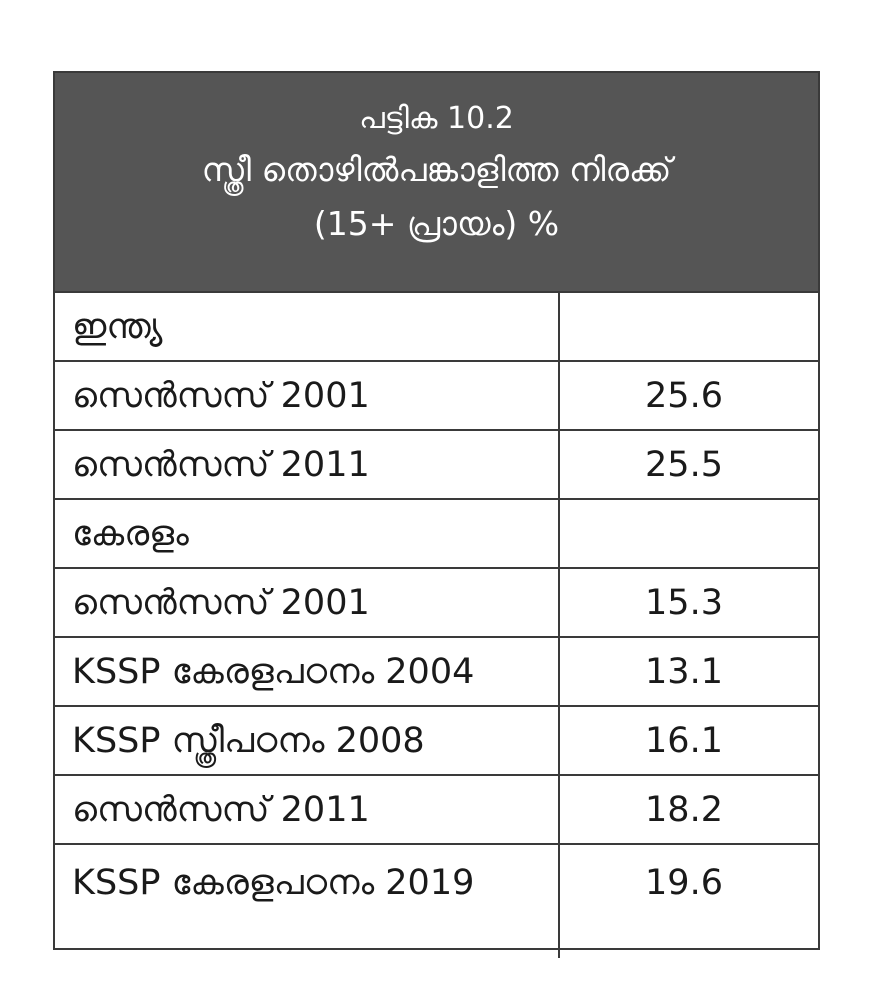 The image size is (872, 1000). Describe the element at coordinates (307, 901) in the screenshot. I see `row-label: KSSP കേരളപഠനം 2019` at that location.